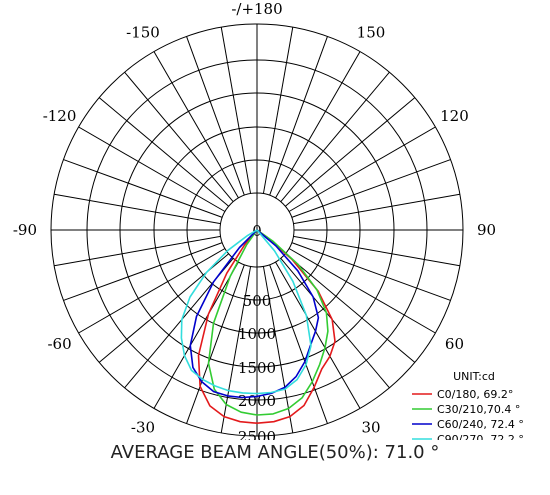  Describe the element at coordinates (486, 230) in the screenshot. I see `angle-label: 90` at that location.